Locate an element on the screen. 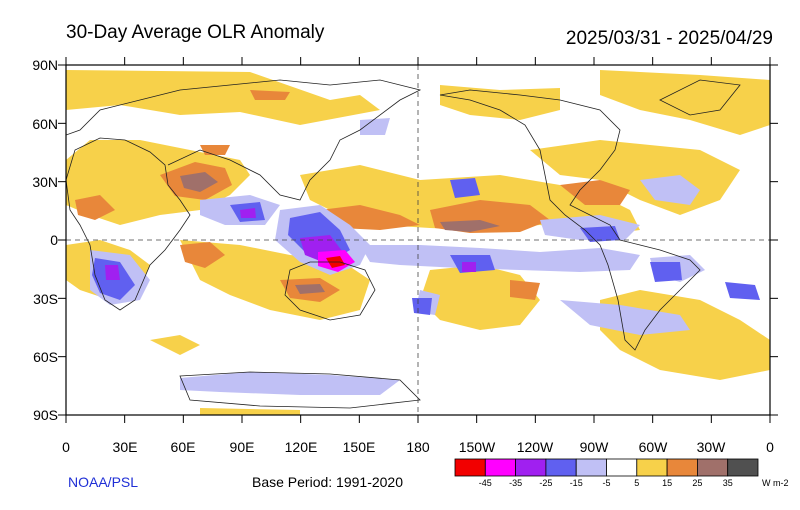 The image size is (800, 510). colorbar-tick-label: 25 is located at coordinates (697, 483).